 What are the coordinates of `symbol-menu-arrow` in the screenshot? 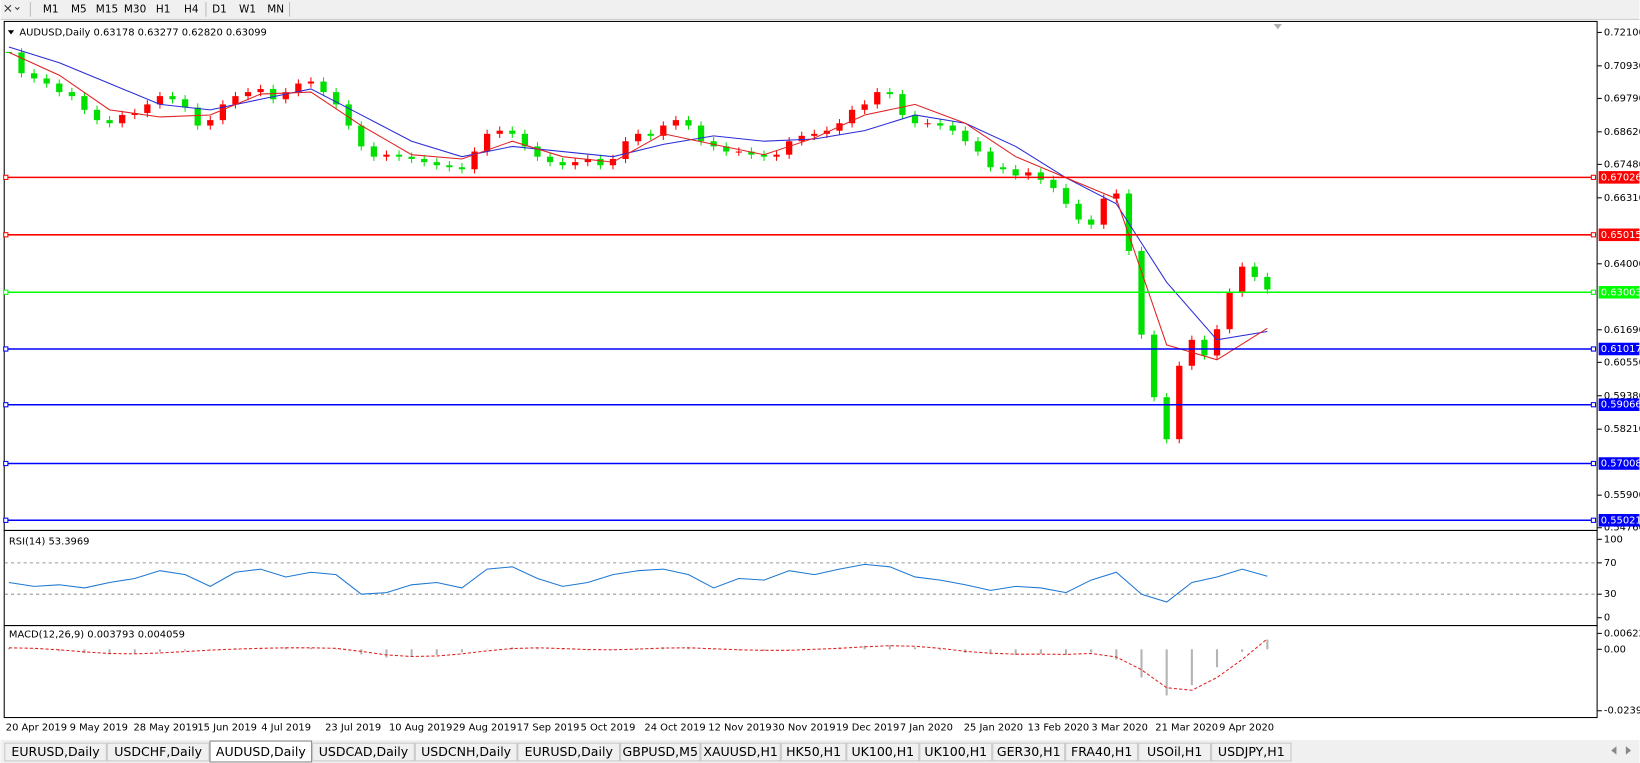 It's located at (11, 32).